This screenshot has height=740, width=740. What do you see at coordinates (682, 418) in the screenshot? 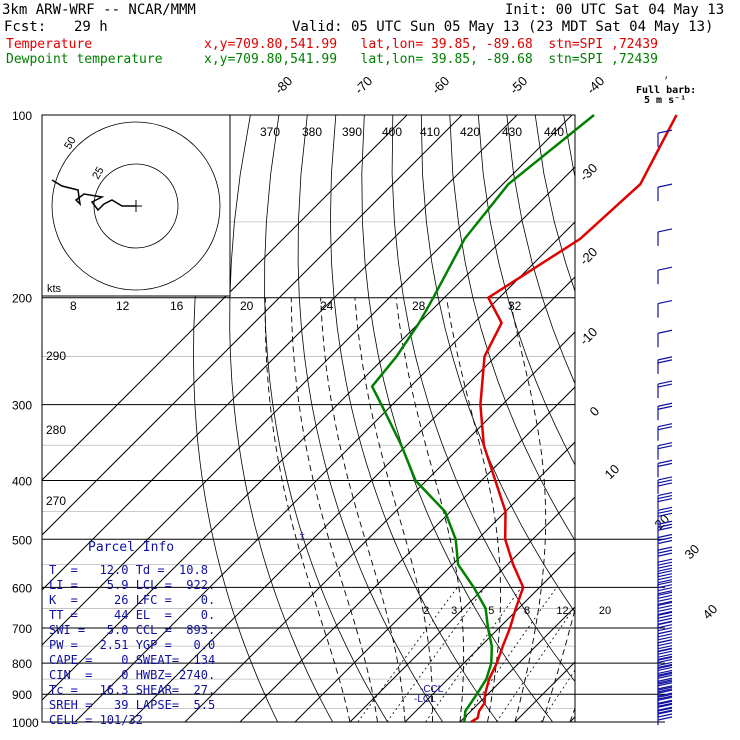
I see `isotherm-40-line` at bounding box center [682, 418].